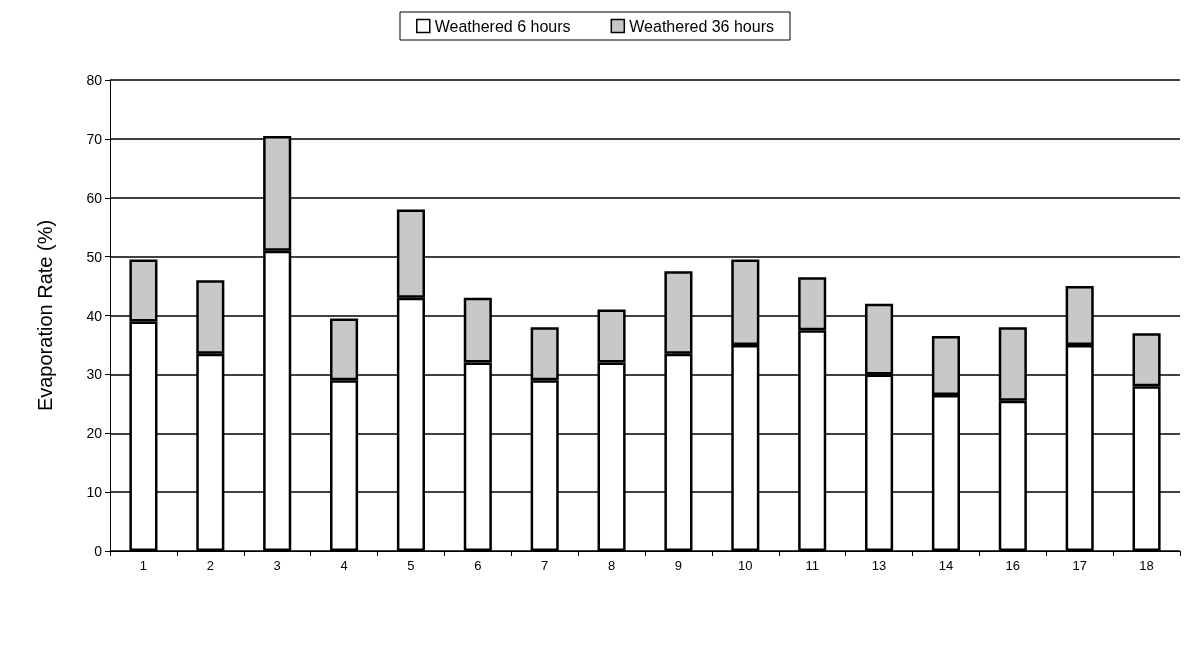  Describe the element at coordinates (1146, 565) in the screenshot. I see `x-tick-label: 18` at that location.